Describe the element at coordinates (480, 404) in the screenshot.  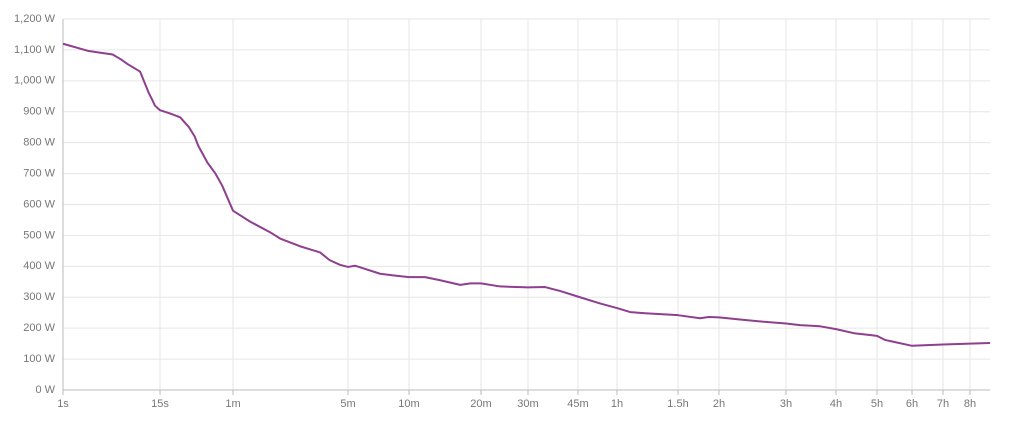
I see `x-tick-label: 20m` at that location.